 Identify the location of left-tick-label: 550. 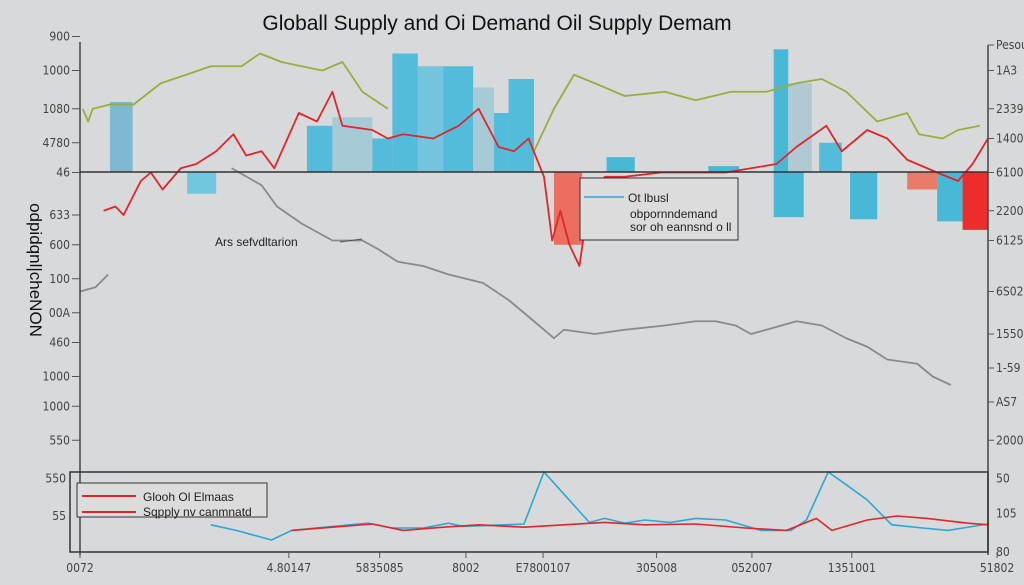
(59, 440).